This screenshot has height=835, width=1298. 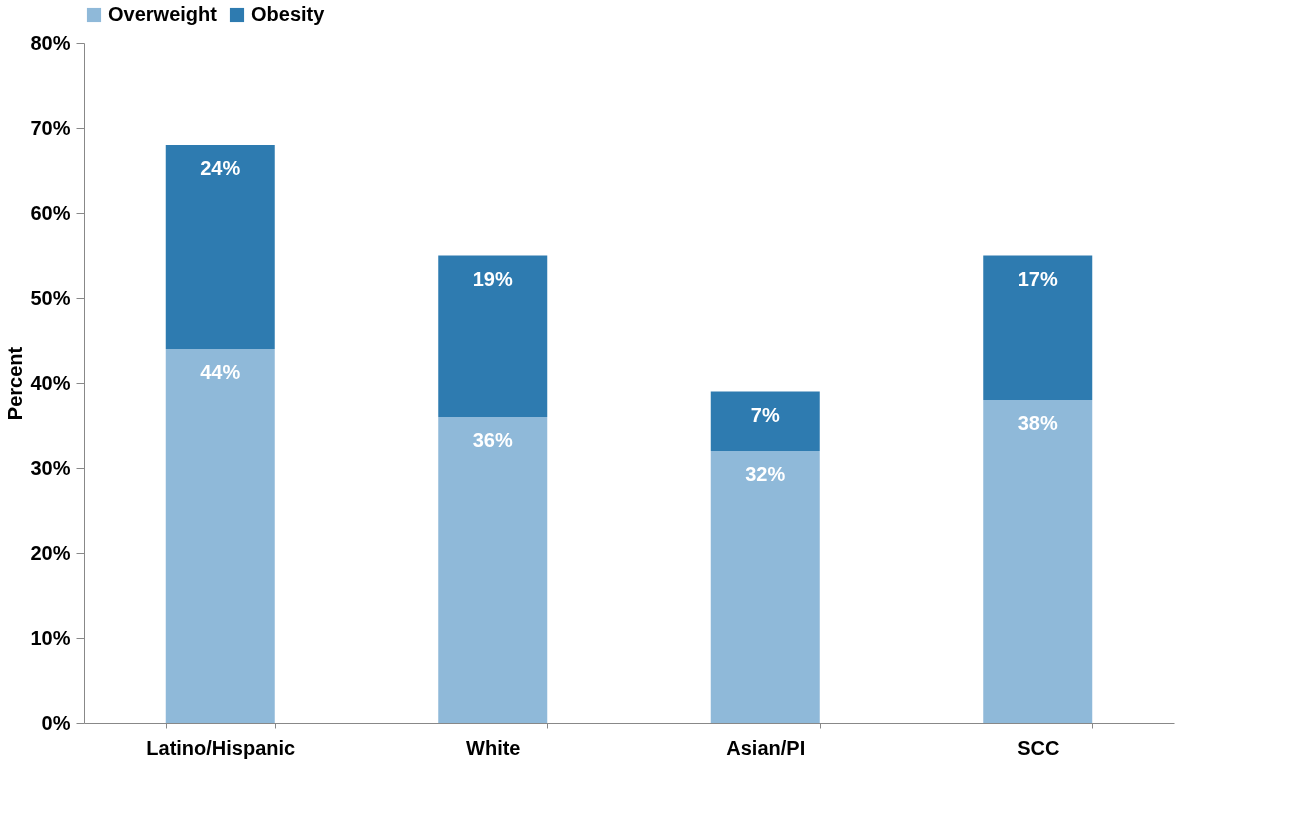 What do you see at coordinates (50, 382) in the screenshot?
I see `y-tick-label: 40%` at bounding box center [50, 382].